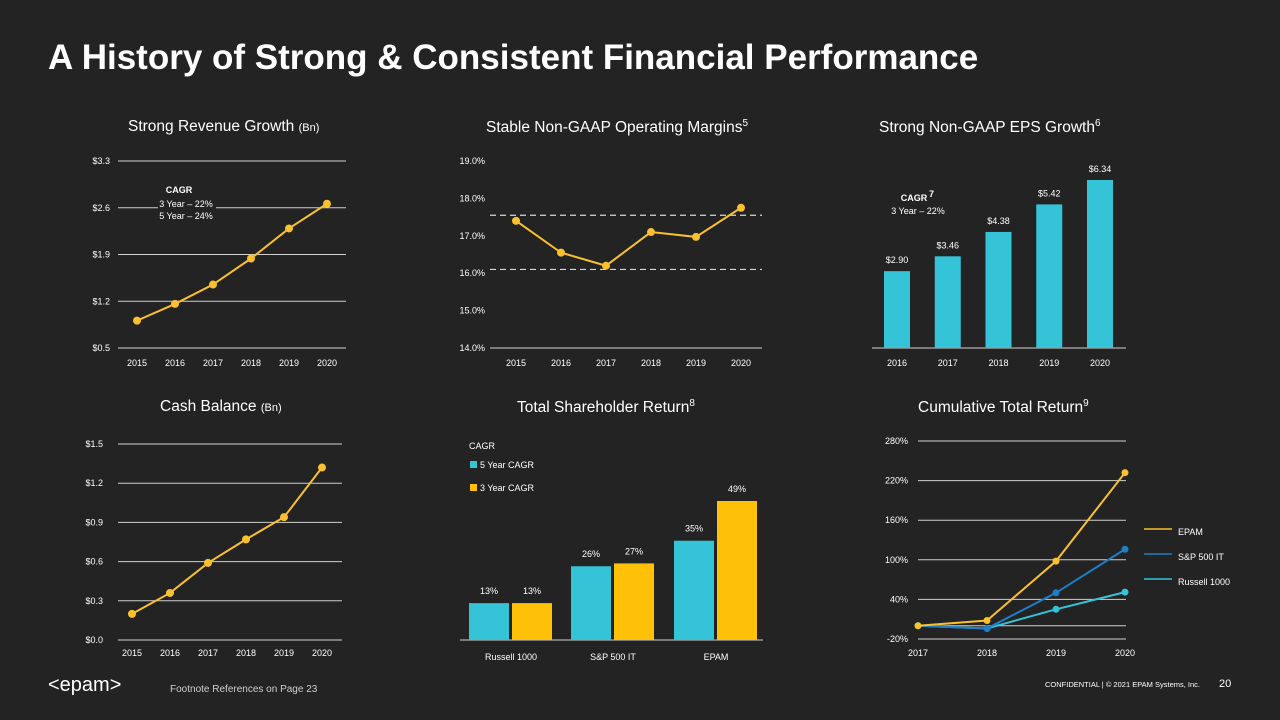 This screenshot has height=720, width=1280. I want to click on ctr-title-text: Cumulative Total Return, so click(1001, 408).